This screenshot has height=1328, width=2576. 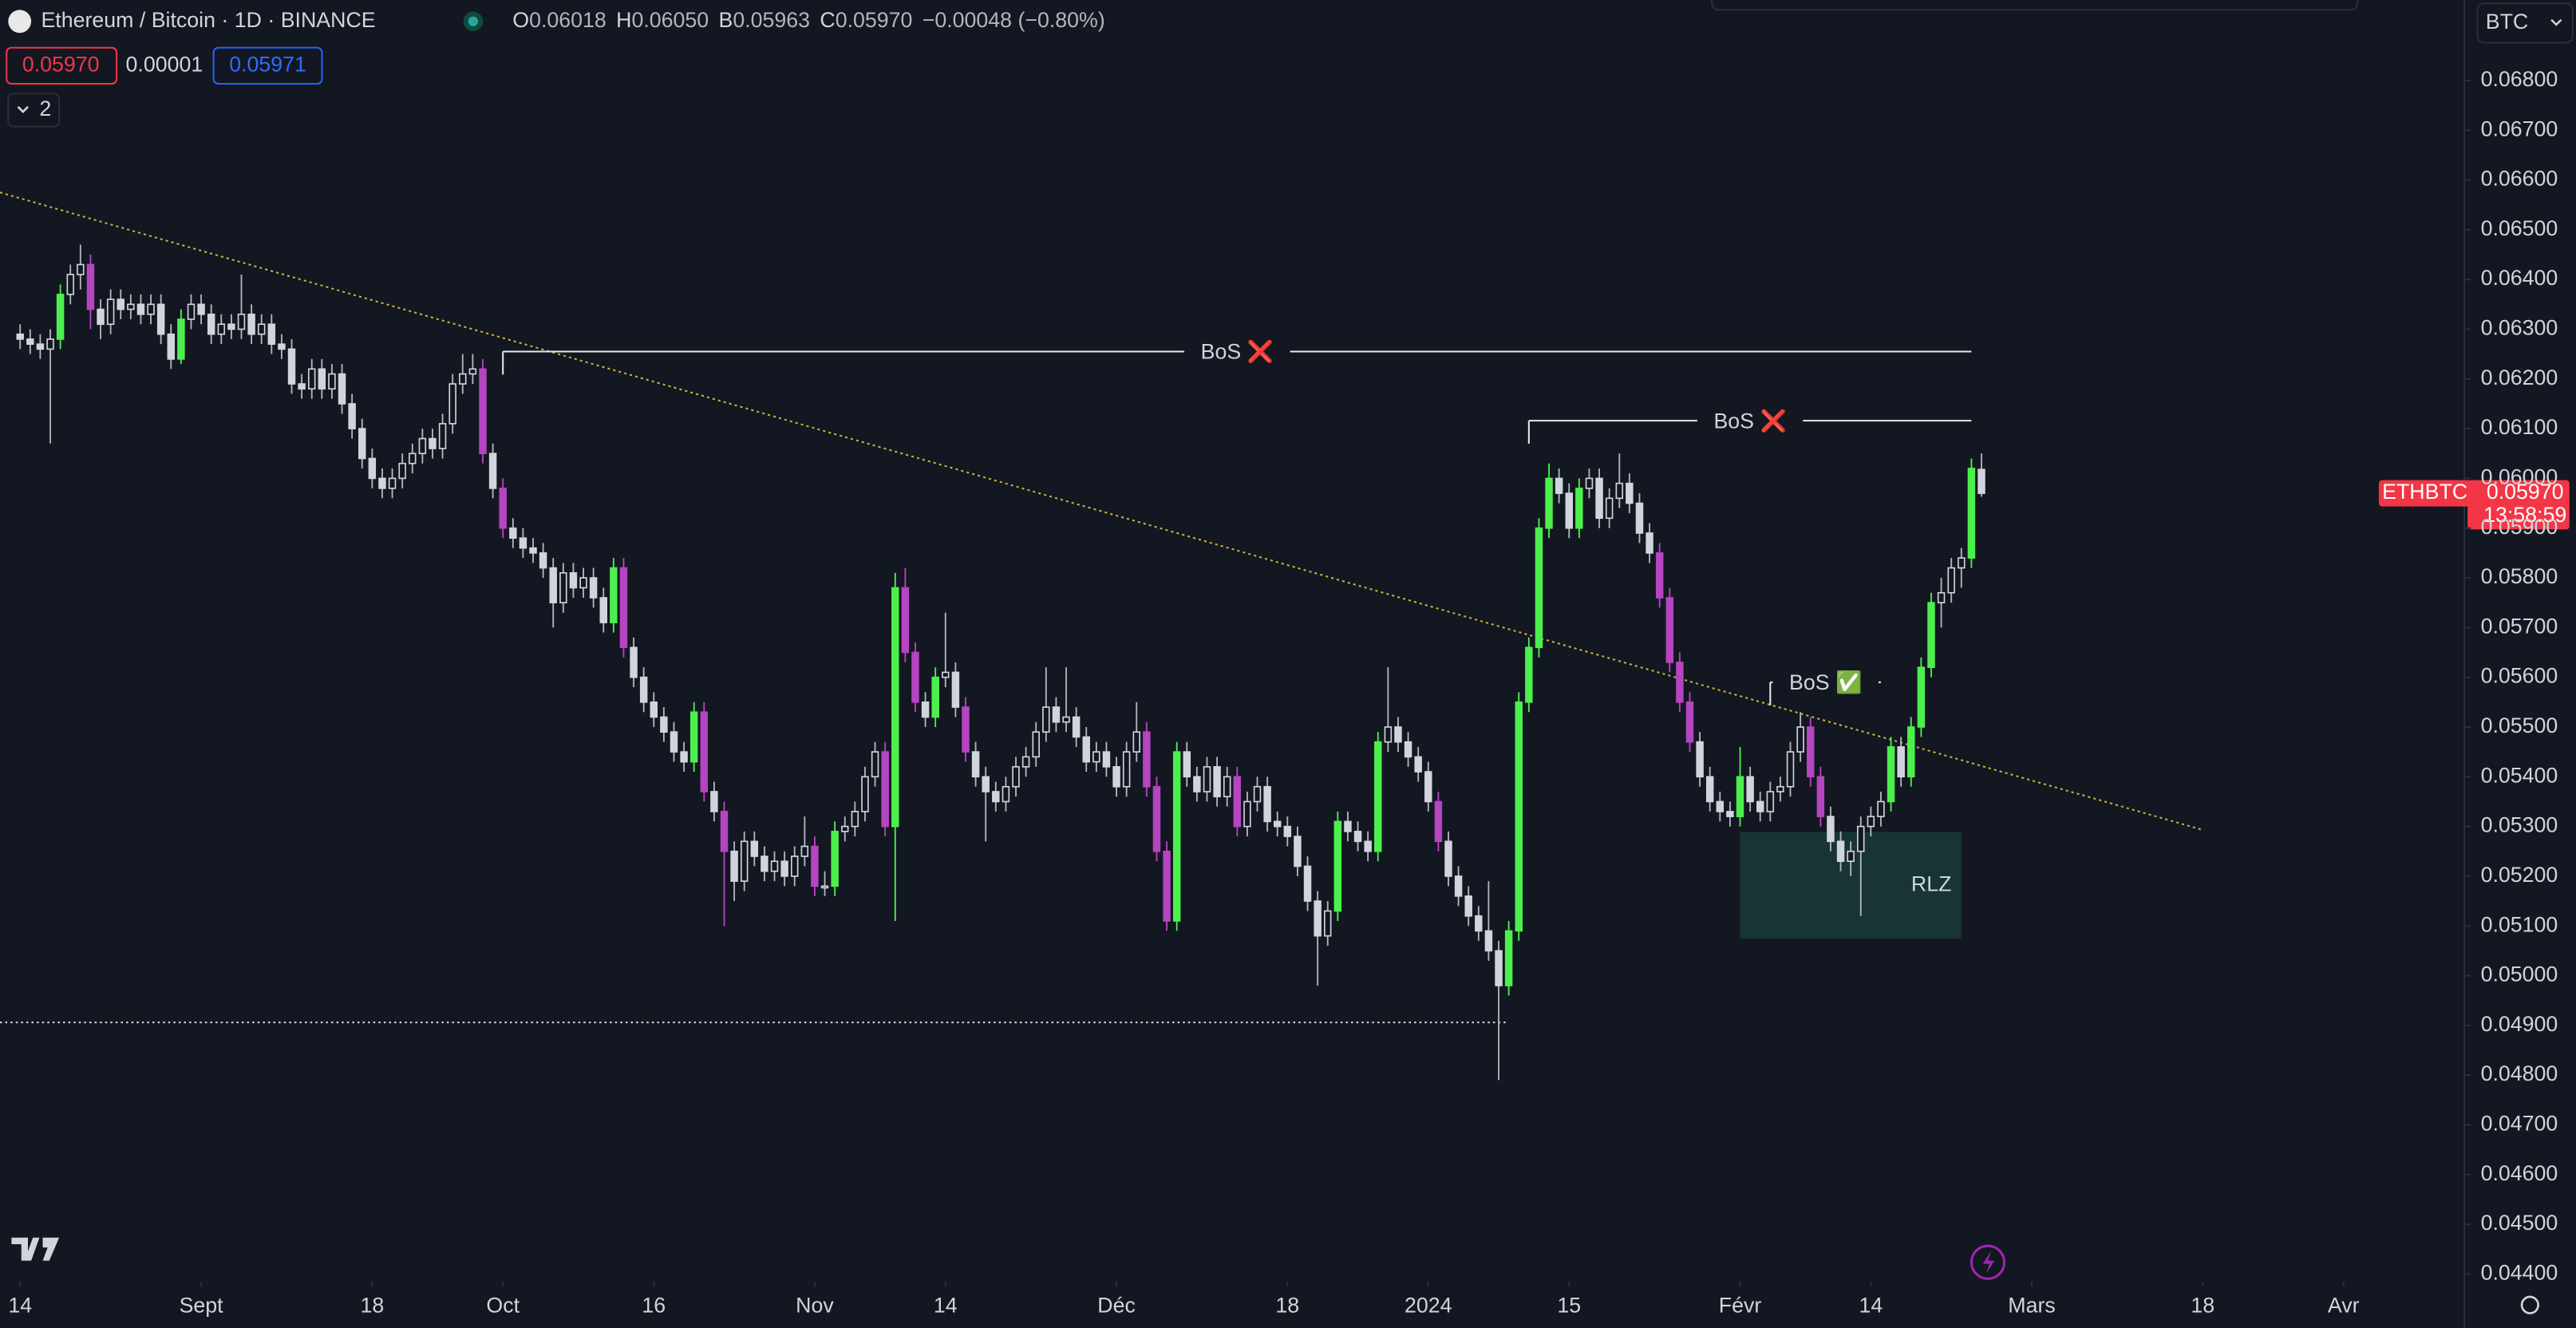 I want to click on rlz-label: RLZ, so click(x=1931, y=884).